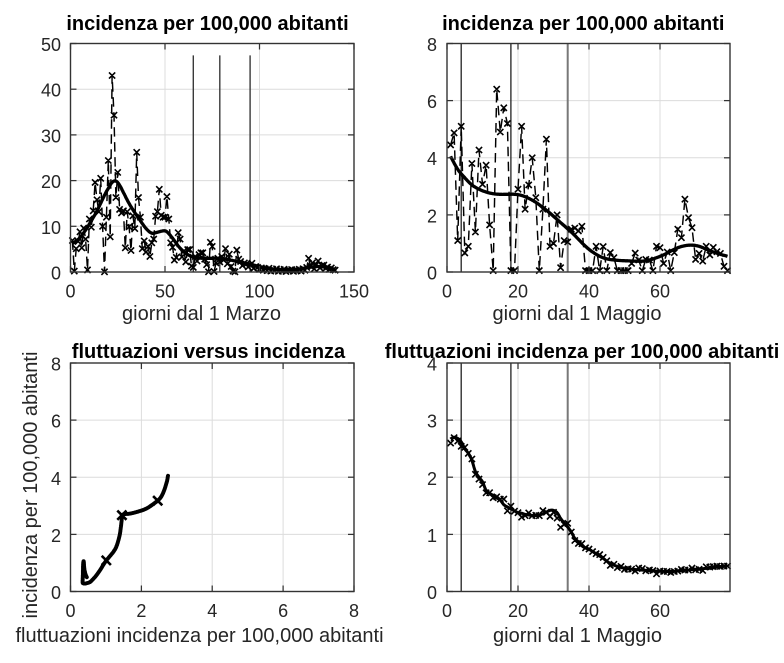 This screenshot has width=784, height=663. Describe the element at coordinates (209, 352) in the screenshot. I see `svg-text: fluttuazioni versus incidenza` at that location.